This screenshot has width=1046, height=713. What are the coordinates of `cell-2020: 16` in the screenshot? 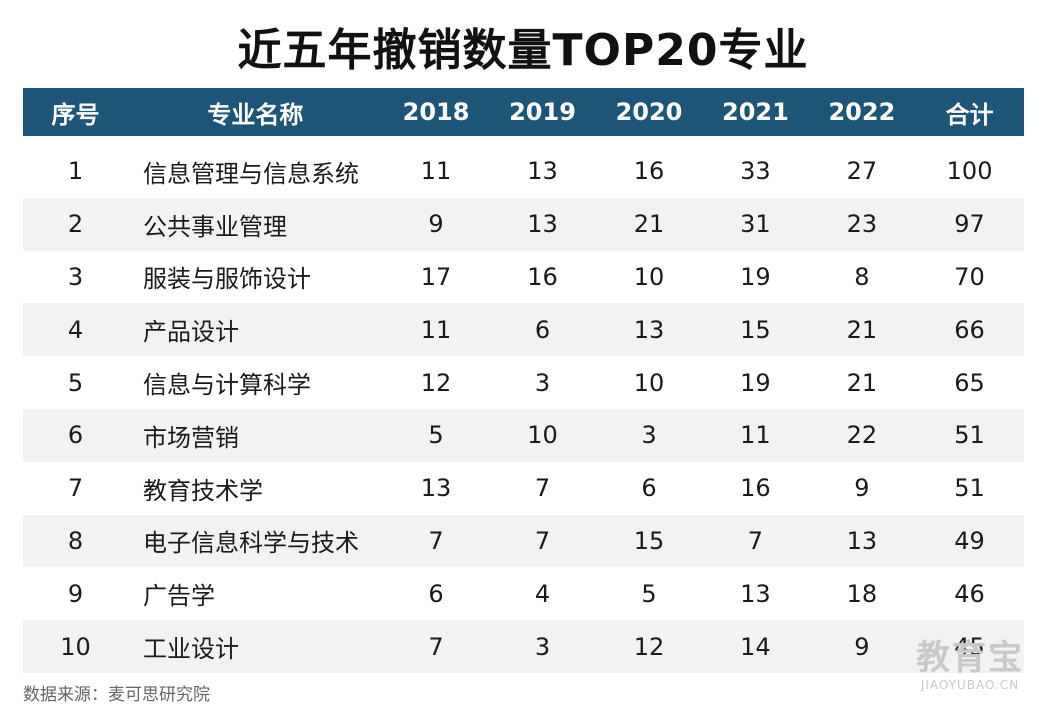 It's located at (649, 171).